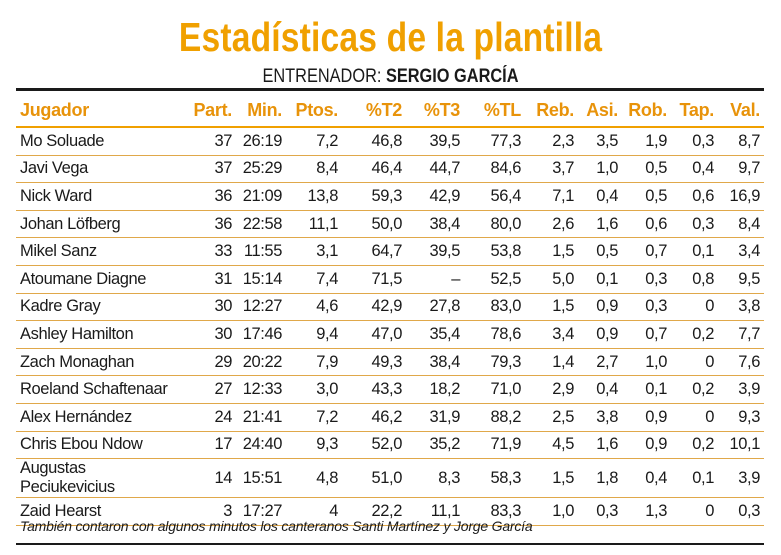 The image size is (781, 555). I want to click on stat-cell: 3, so click(210, 511).